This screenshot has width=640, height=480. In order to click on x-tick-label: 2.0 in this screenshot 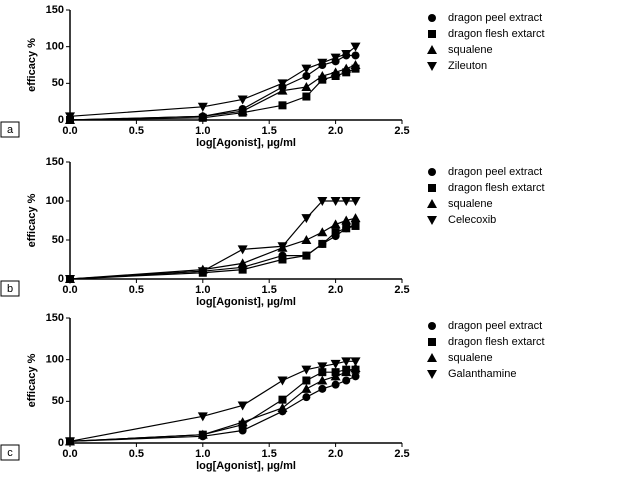, I will do `click(335, 290)`.